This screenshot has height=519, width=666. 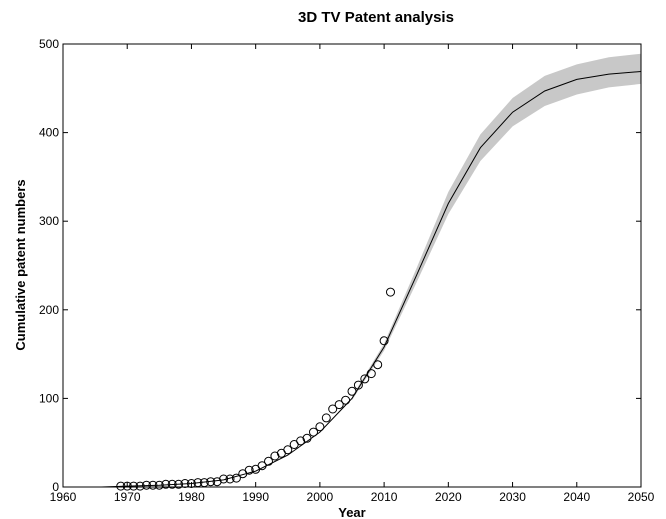 What do you see at coordinates (49, 398) in the screenshot?
I see `y-tick-label: 100` at bounding box center [49, 398].